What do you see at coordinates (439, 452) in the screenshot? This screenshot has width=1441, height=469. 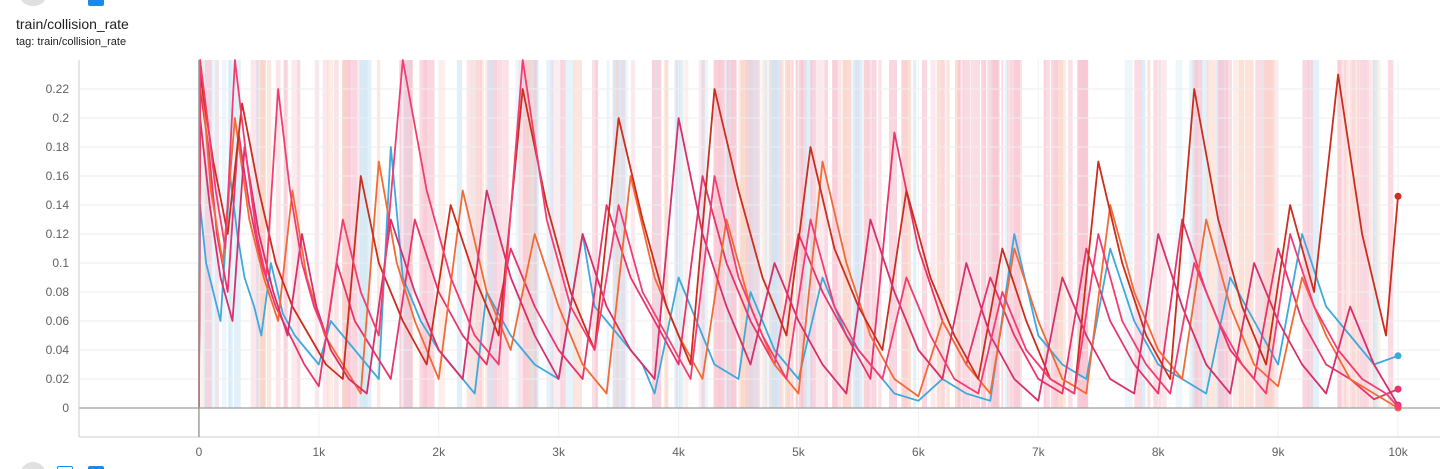 I see `x-tick-label: 2k` at bounding box center [439, 452].